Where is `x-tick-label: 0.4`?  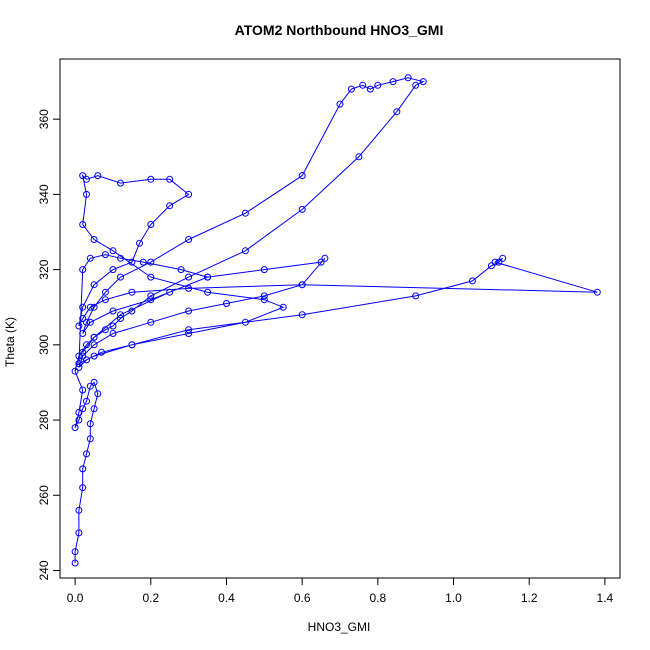
x-tick-label: 0.4 is located at coordinates (226, 598).